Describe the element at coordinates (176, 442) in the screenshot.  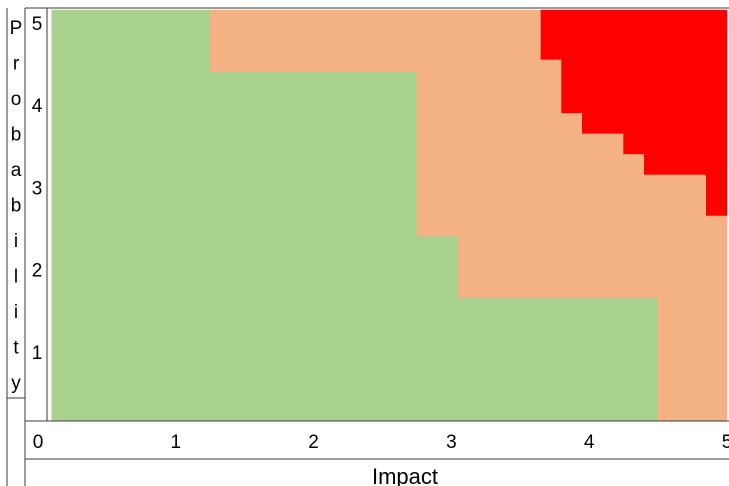
I see `x-tick-label-1: 1` at that location.